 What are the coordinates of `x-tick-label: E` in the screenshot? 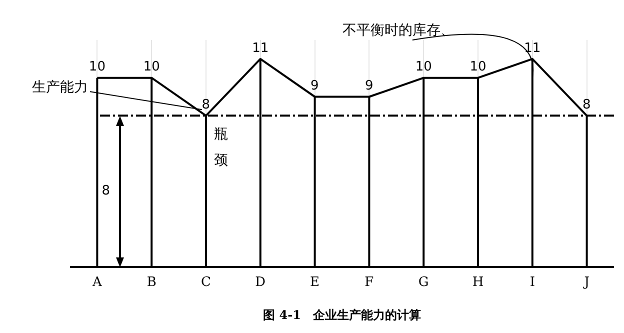 It's located at (315, 282).